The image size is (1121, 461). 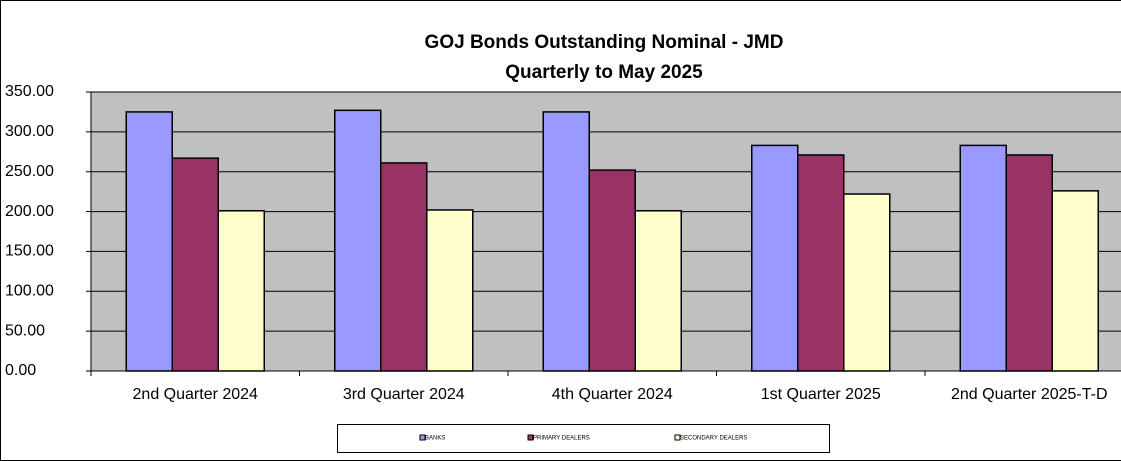 What do you see at coordinates (29, 91) in the screenshot?
I see `y-tick-label: 350.00` at bounding box center [29, 91].